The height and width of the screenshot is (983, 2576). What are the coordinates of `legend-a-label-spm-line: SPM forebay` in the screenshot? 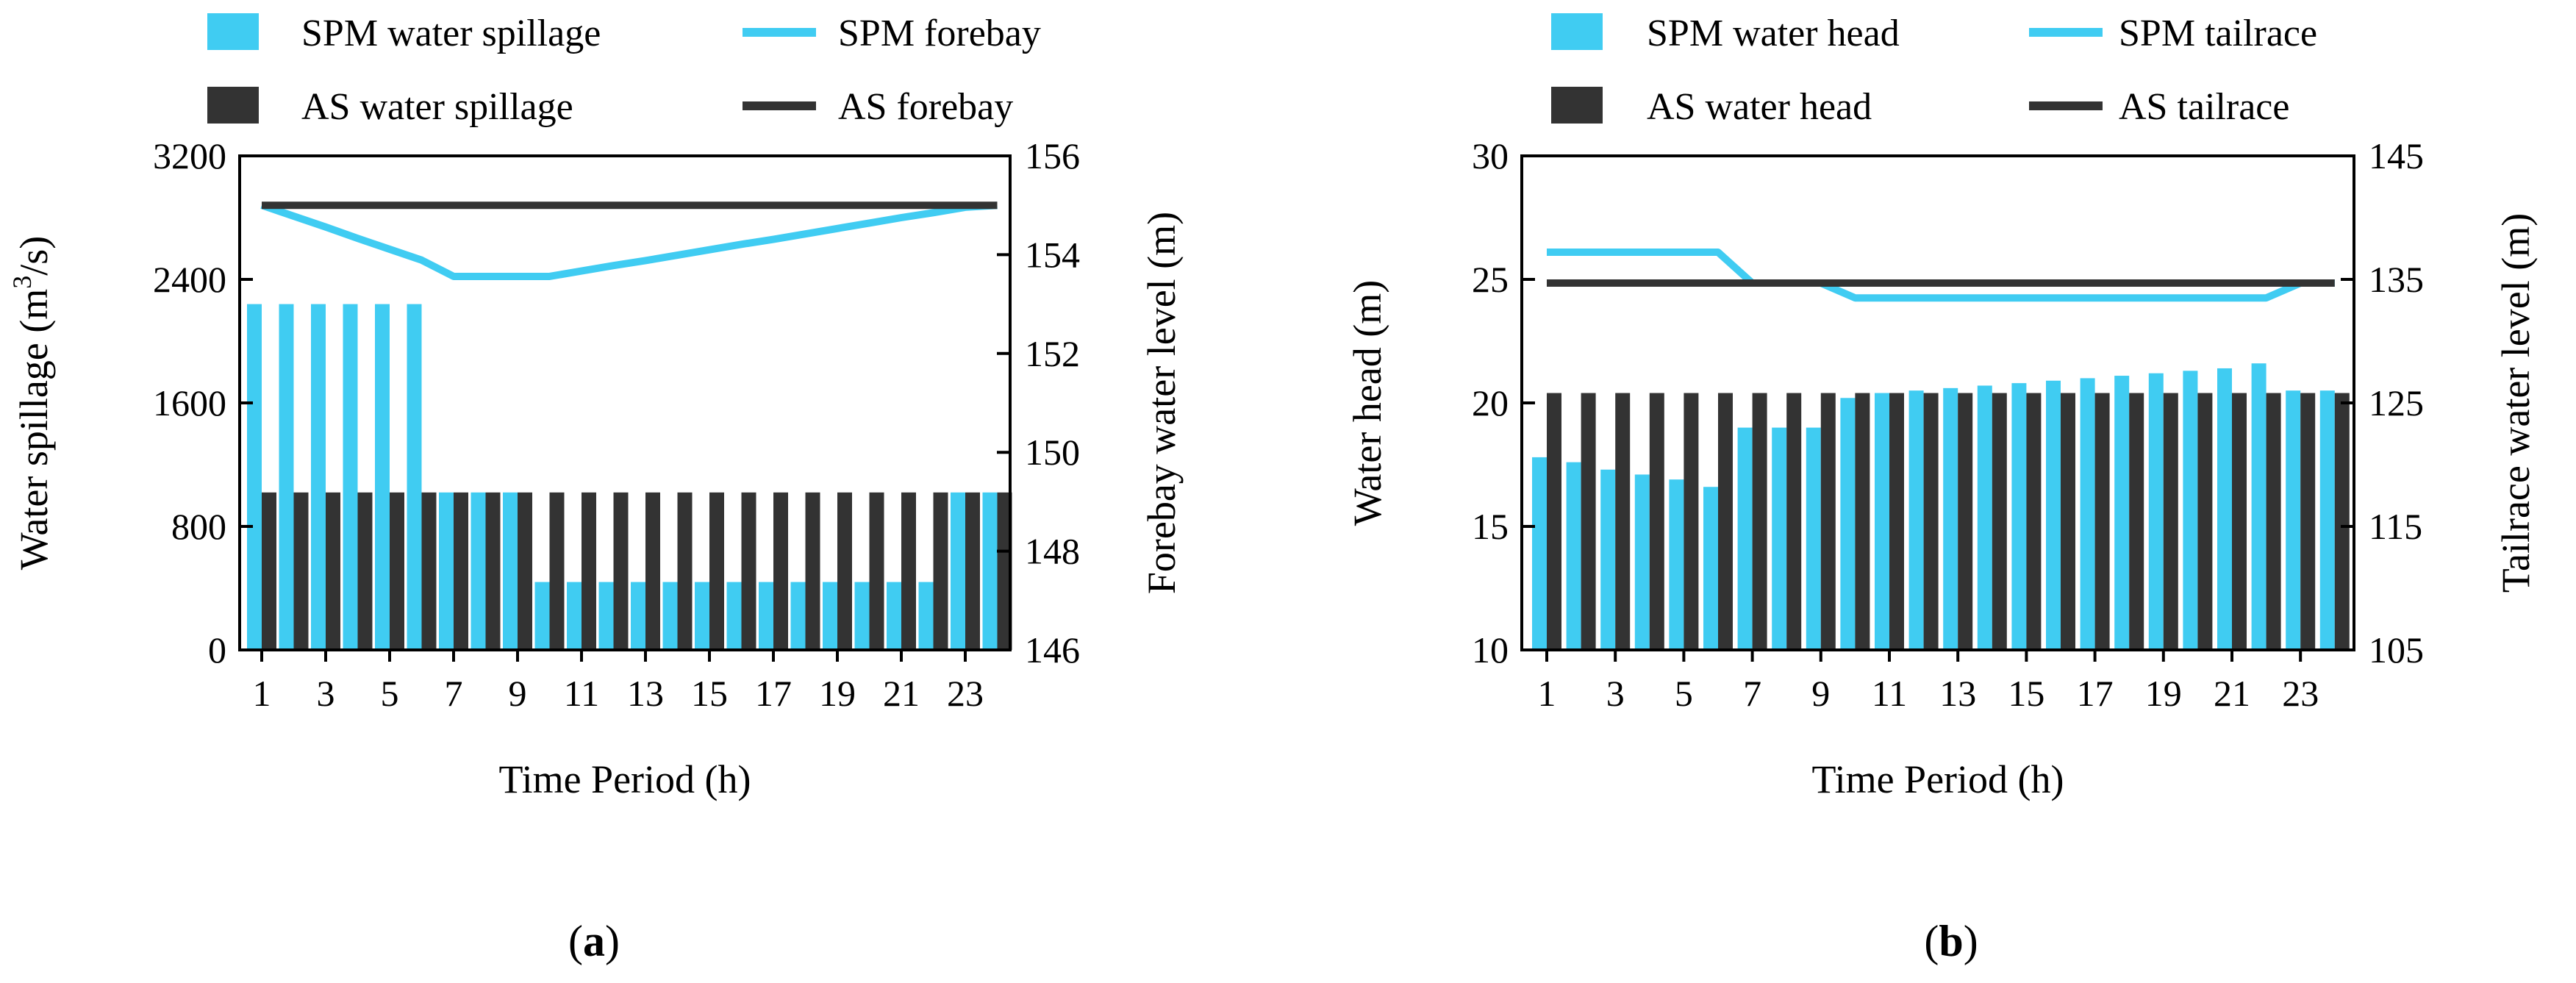 It's located at (939, 33).